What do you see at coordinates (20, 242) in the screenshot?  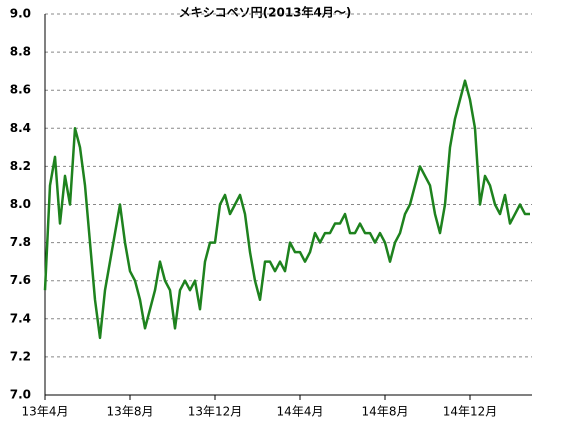 I see `y-tick-label: 7.8` at bounding box center [20, 242].